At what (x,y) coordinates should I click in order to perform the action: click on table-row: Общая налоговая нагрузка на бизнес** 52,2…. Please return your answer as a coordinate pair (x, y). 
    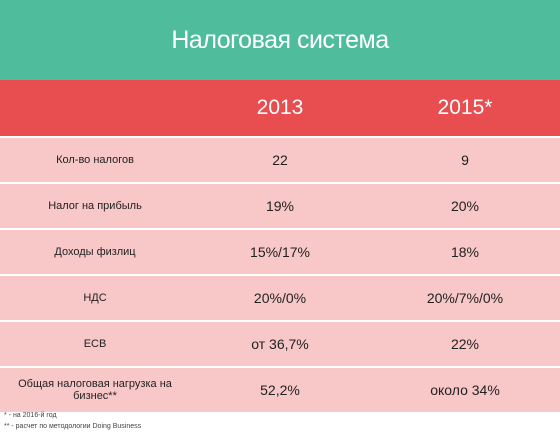
    Looking at the image, I should click on (280, 390).